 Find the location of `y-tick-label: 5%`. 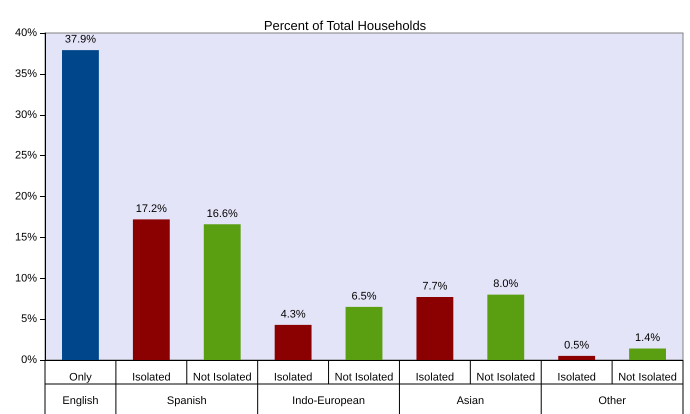

y-tick-label: 5% is located at coordinates (29, 319).